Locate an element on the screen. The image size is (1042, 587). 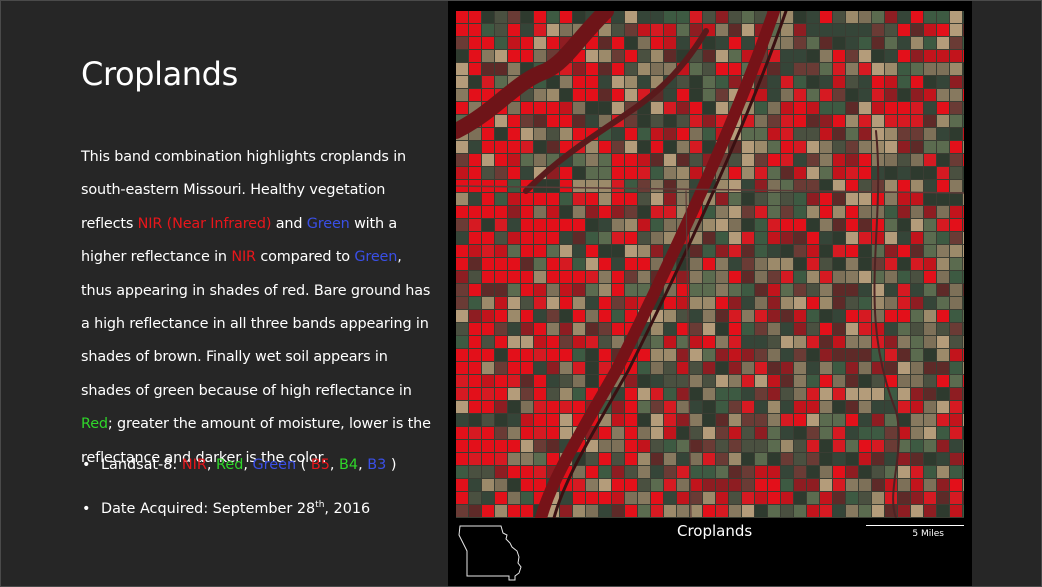
road-line is located at coordinates (886, 324).